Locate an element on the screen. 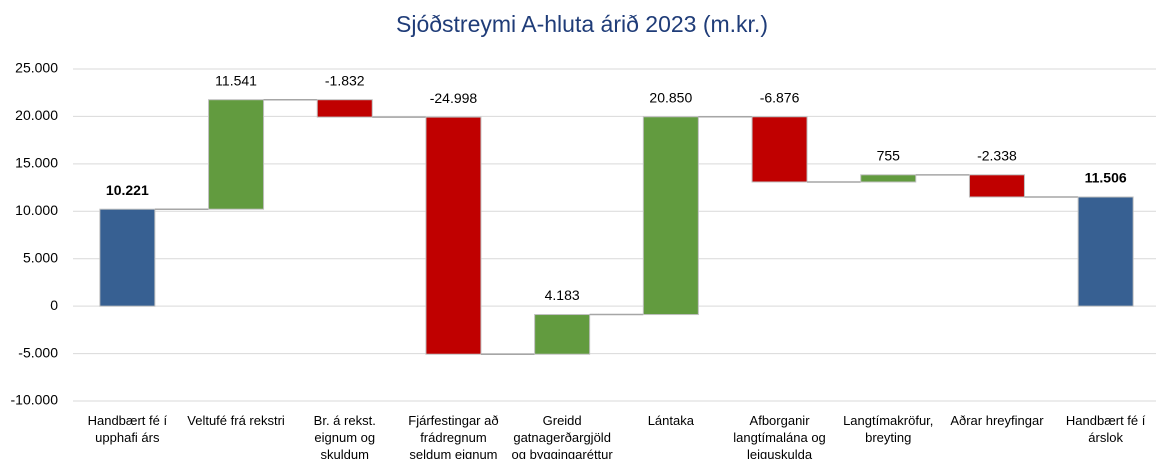  data-label: -24.998 is located at coordinates (454, 98).